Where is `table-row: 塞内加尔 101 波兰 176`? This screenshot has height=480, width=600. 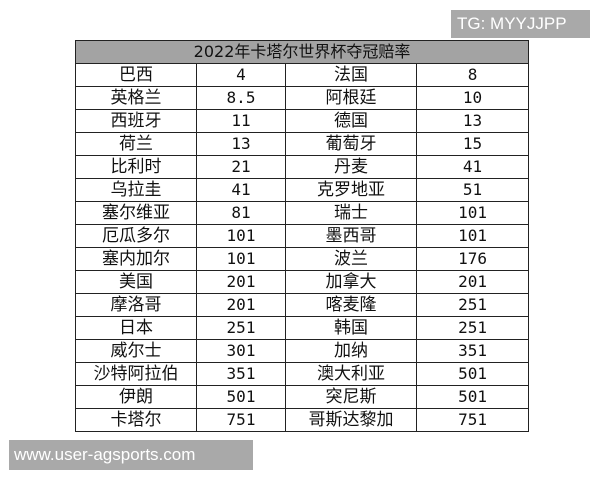
table-row: 塞内加尔 101 波兰 176 is located at coordinates (302, 259).